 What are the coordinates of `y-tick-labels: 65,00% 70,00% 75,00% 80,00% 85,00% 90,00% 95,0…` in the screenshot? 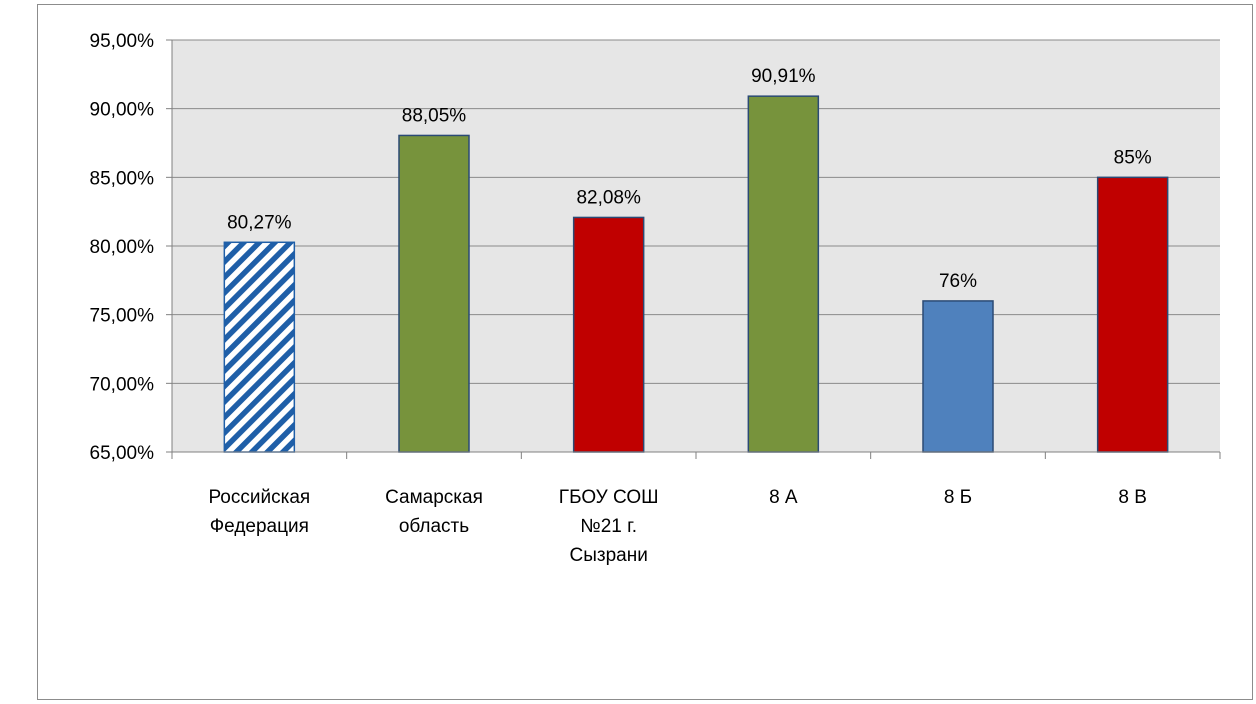 It's located at (122, 247).